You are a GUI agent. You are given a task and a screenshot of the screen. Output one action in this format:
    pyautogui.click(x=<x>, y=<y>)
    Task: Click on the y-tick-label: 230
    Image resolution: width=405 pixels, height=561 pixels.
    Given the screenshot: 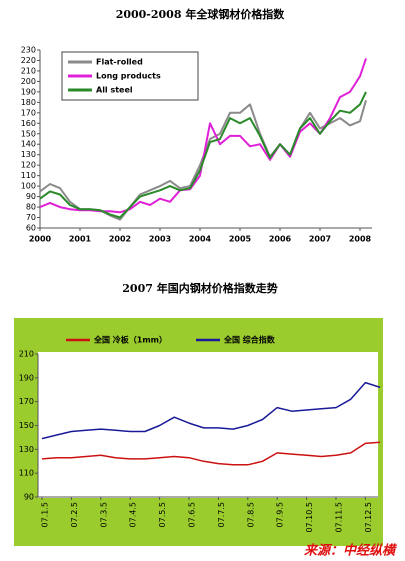 What is the action you would take?
    pyautogui.click(x=28, y=50)
    